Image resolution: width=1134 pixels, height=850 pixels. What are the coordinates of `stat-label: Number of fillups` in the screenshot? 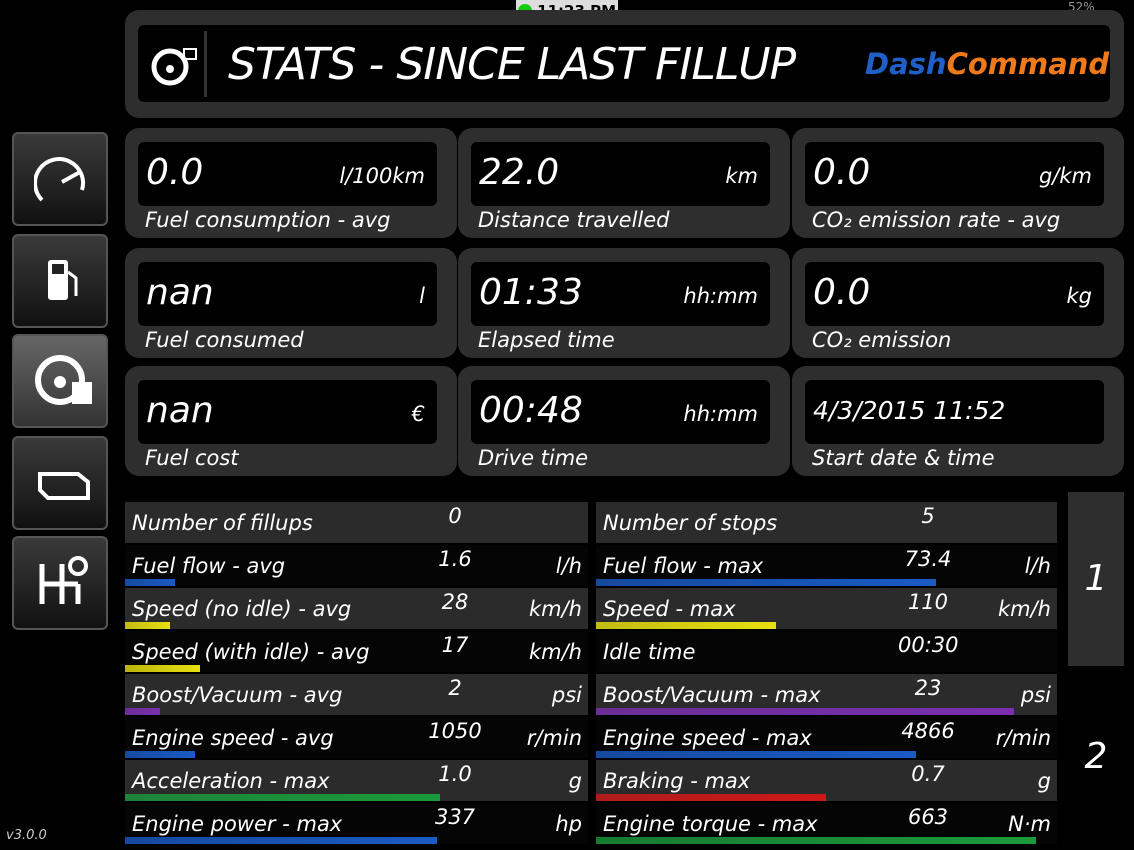 It's located at (222, 523).